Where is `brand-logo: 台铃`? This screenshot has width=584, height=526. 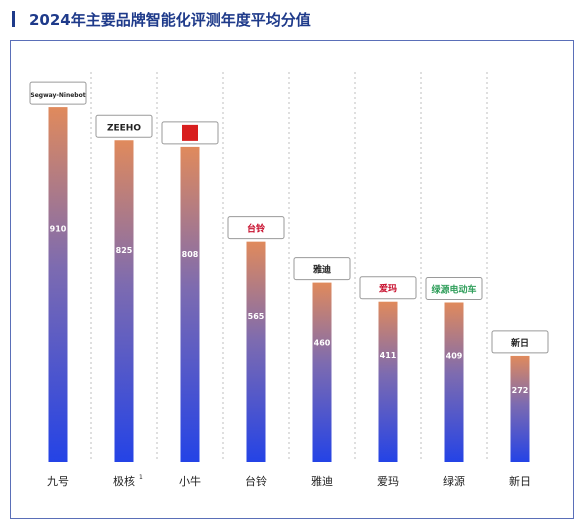
brand-logo: 台铃 is located at coordinates (256, 229).